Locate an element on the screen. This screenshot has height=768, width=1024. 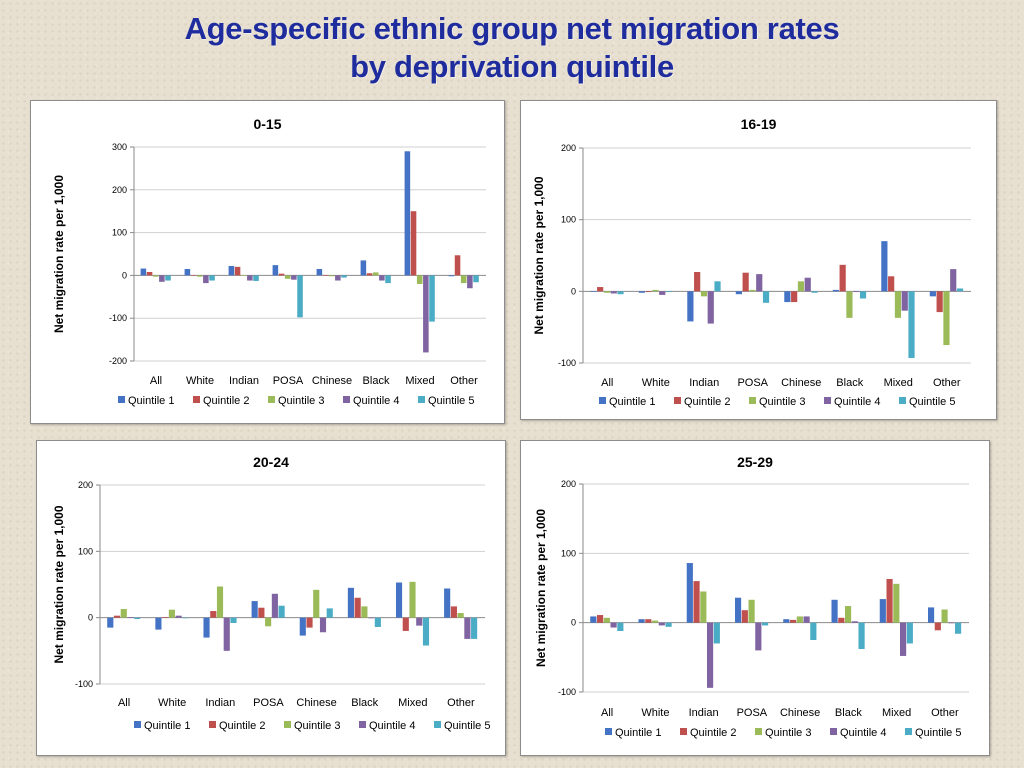
bar-quintile-2-other is located at coordinates (453, 612).